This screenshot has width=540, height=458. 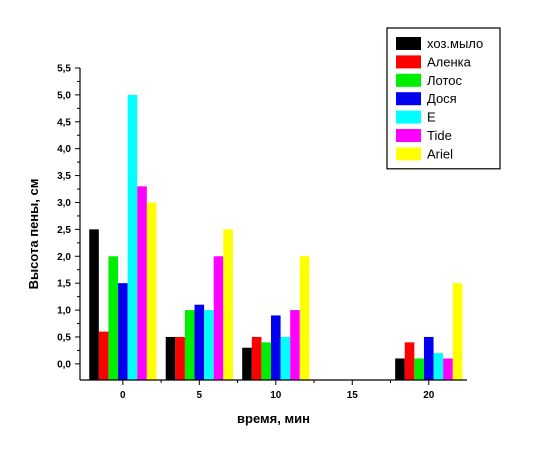 What do you see at coordinates (68, 217) in the screenshot?
I see `y-ticks-group: 0,0 0,5 1,0 1,5 2,0 2,5 3,0 3,5 4,0 4,5 5,0 5,5` at bounding box center [68, 217].